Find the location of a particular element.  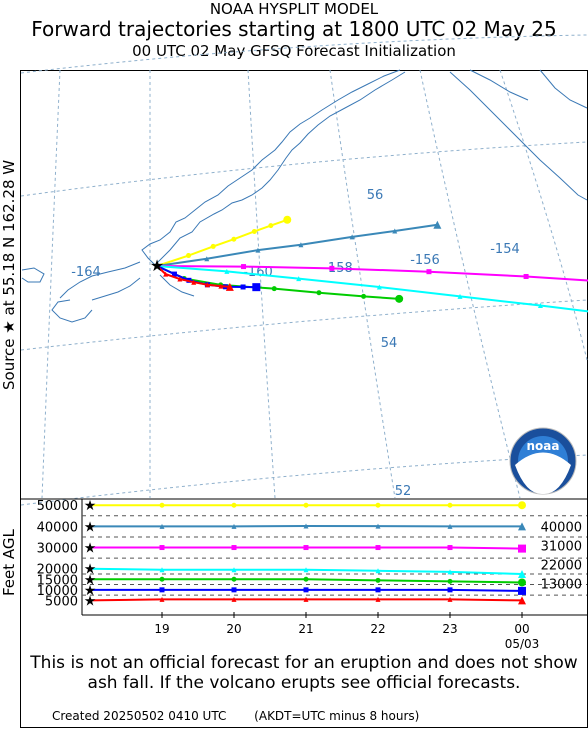

time-tick-label: 20 is located at coordinates (233, 629).